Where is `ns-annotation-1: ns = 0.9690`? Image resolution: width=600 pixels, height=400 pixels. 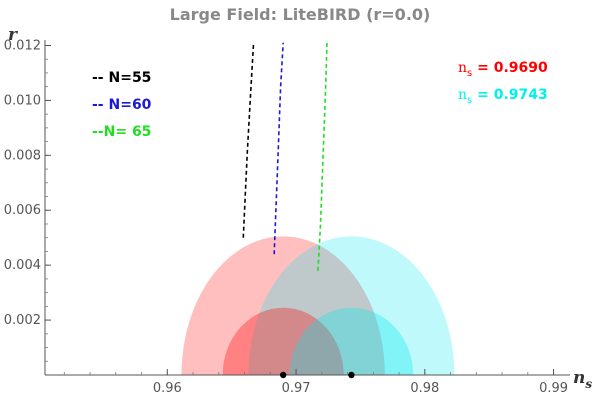 ns-annotation-1: ns = 0.9690 is located at coordinates (503, 69).